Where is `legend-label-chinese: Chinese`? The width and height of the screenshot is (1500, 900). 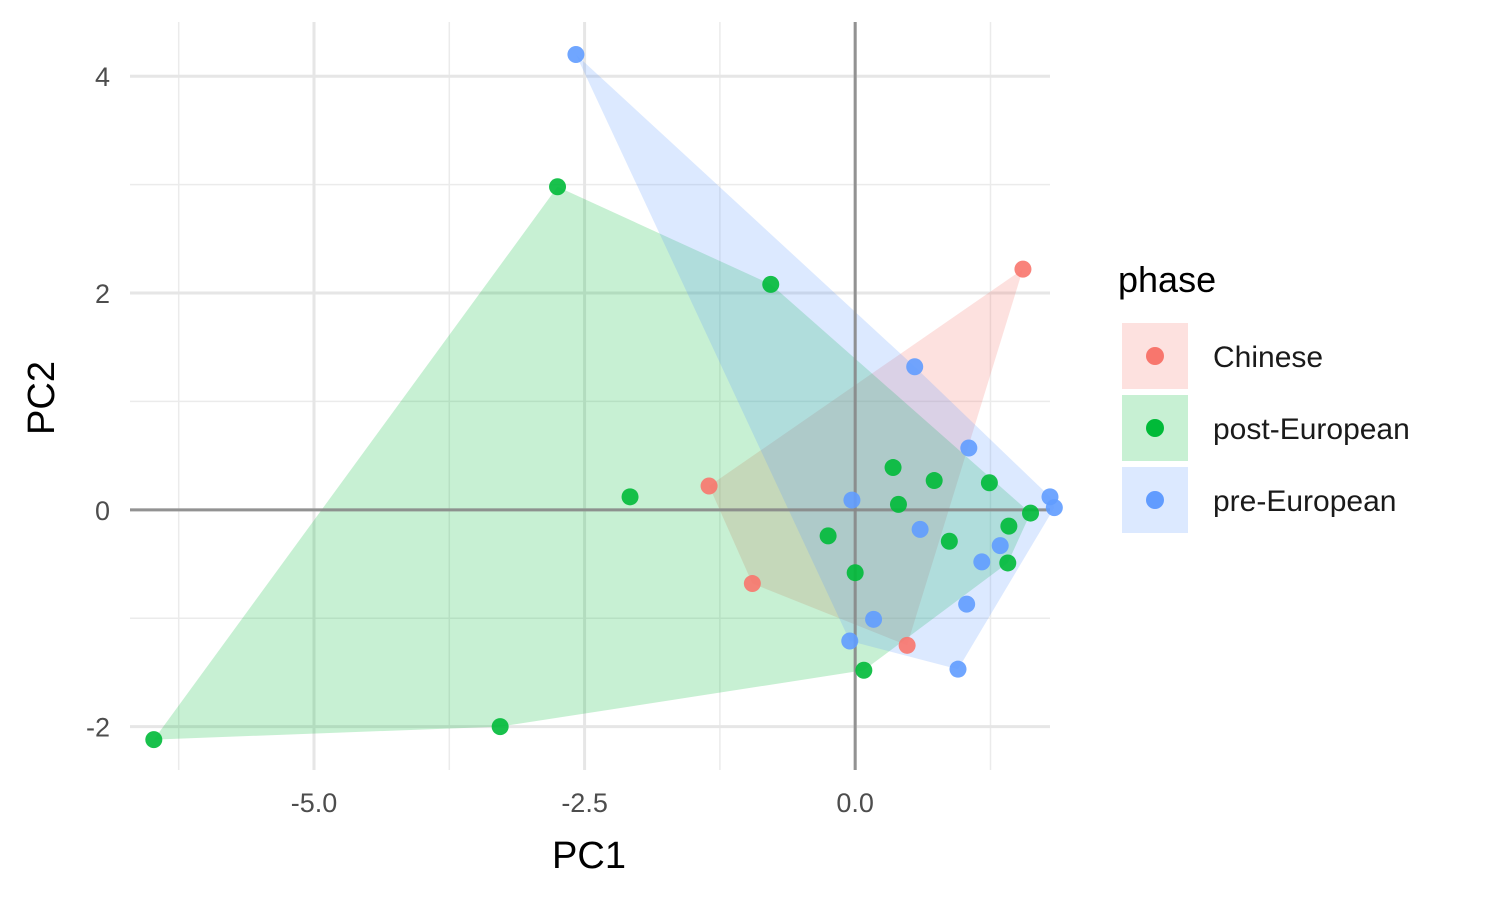 legend-label-chinese: Chinese is located at coordinates (1268, 357).